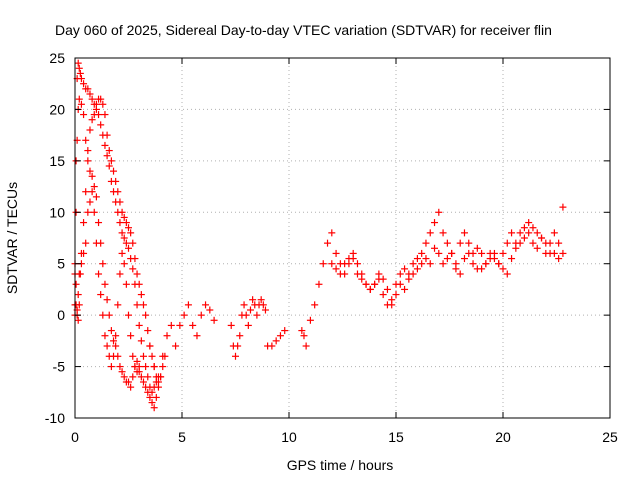 Image resolution: width=640 pixels, height=480 pixels. Describe the element at coordinates (57, 109) in the screenshot. I see `y-tick-label: 20` at that location.